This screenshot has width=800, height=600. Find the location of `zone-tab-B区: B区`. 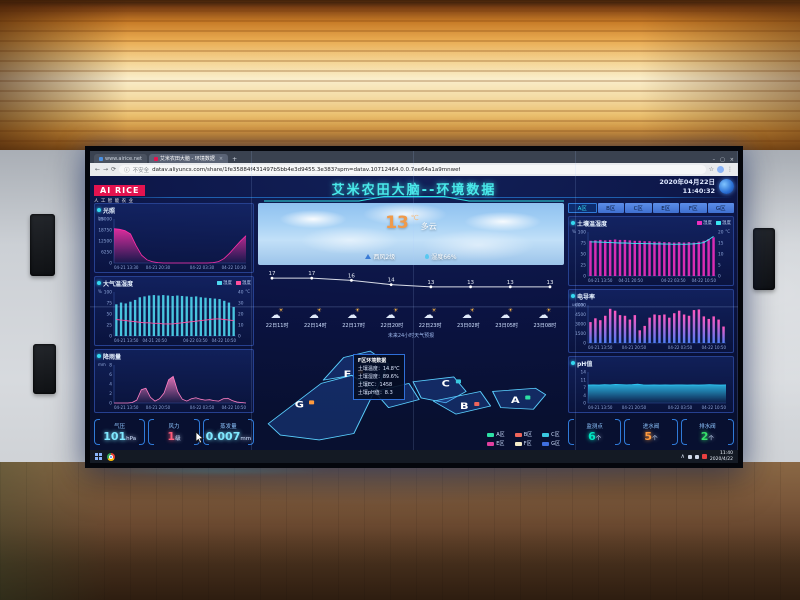

zone-tab-B区: B区 is located at coordinates (610, 208).